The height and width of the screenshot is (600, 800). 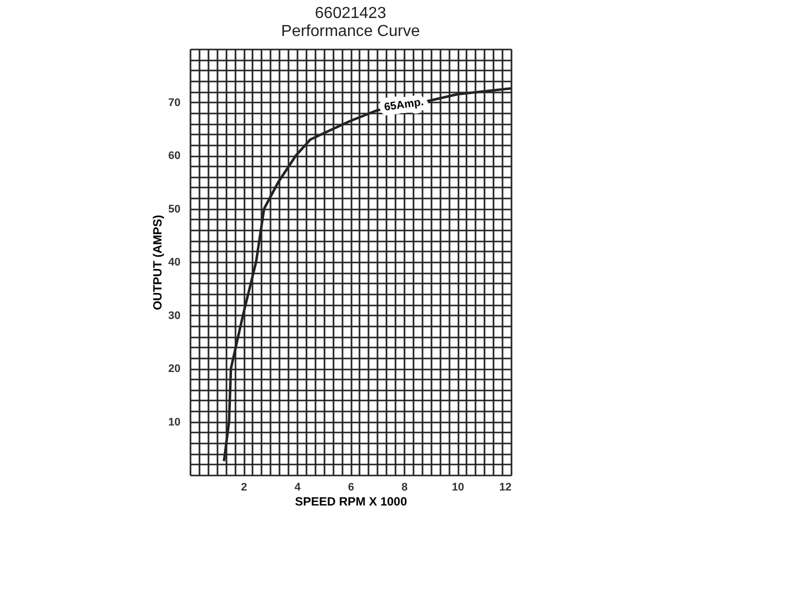 I want to click on y-tick-label: 70, so click(x=174, y=102).